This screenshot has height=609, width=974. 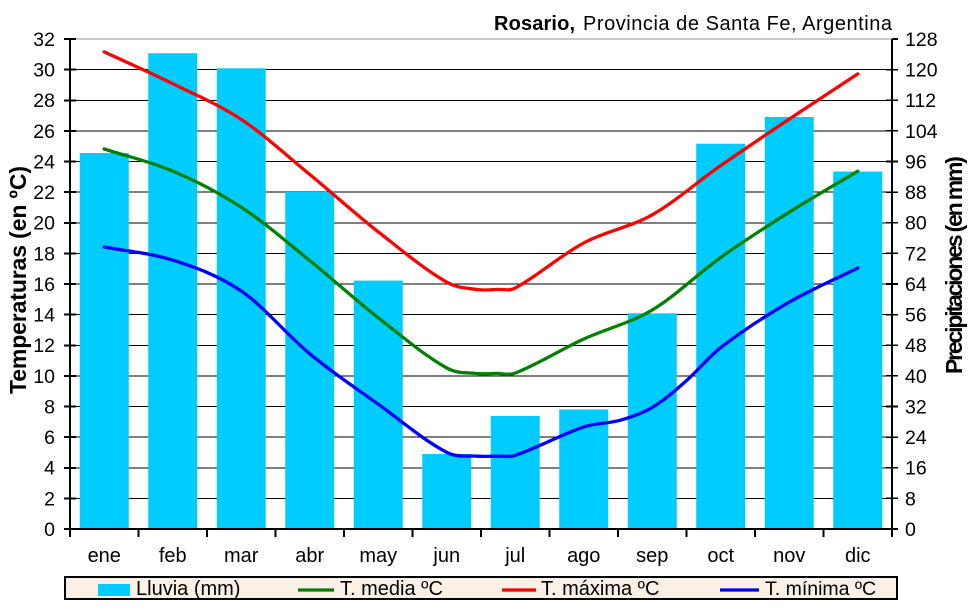 What do you see at coordinates (738, 24) in the screenshot?
I see `svg-text:Provincia de Santa Fe, Argenti: Provincia de Santa Fe, Argentina` at bounding box center [738, 24].